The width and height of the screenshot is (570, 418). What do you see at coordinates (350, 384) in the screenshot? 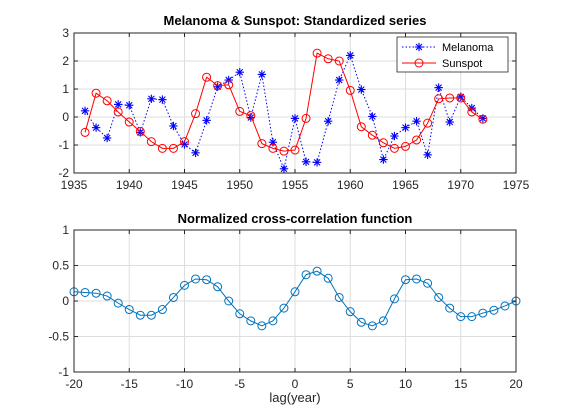
I see `x-tick-label: 5` at bounding box center [350, 384].